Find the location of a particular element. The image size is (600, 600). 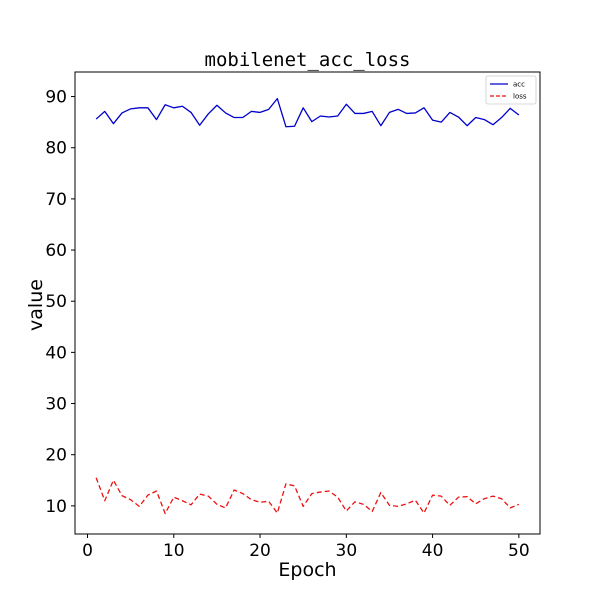

legend-label-acc: acc is located at coordinates (519, 85).